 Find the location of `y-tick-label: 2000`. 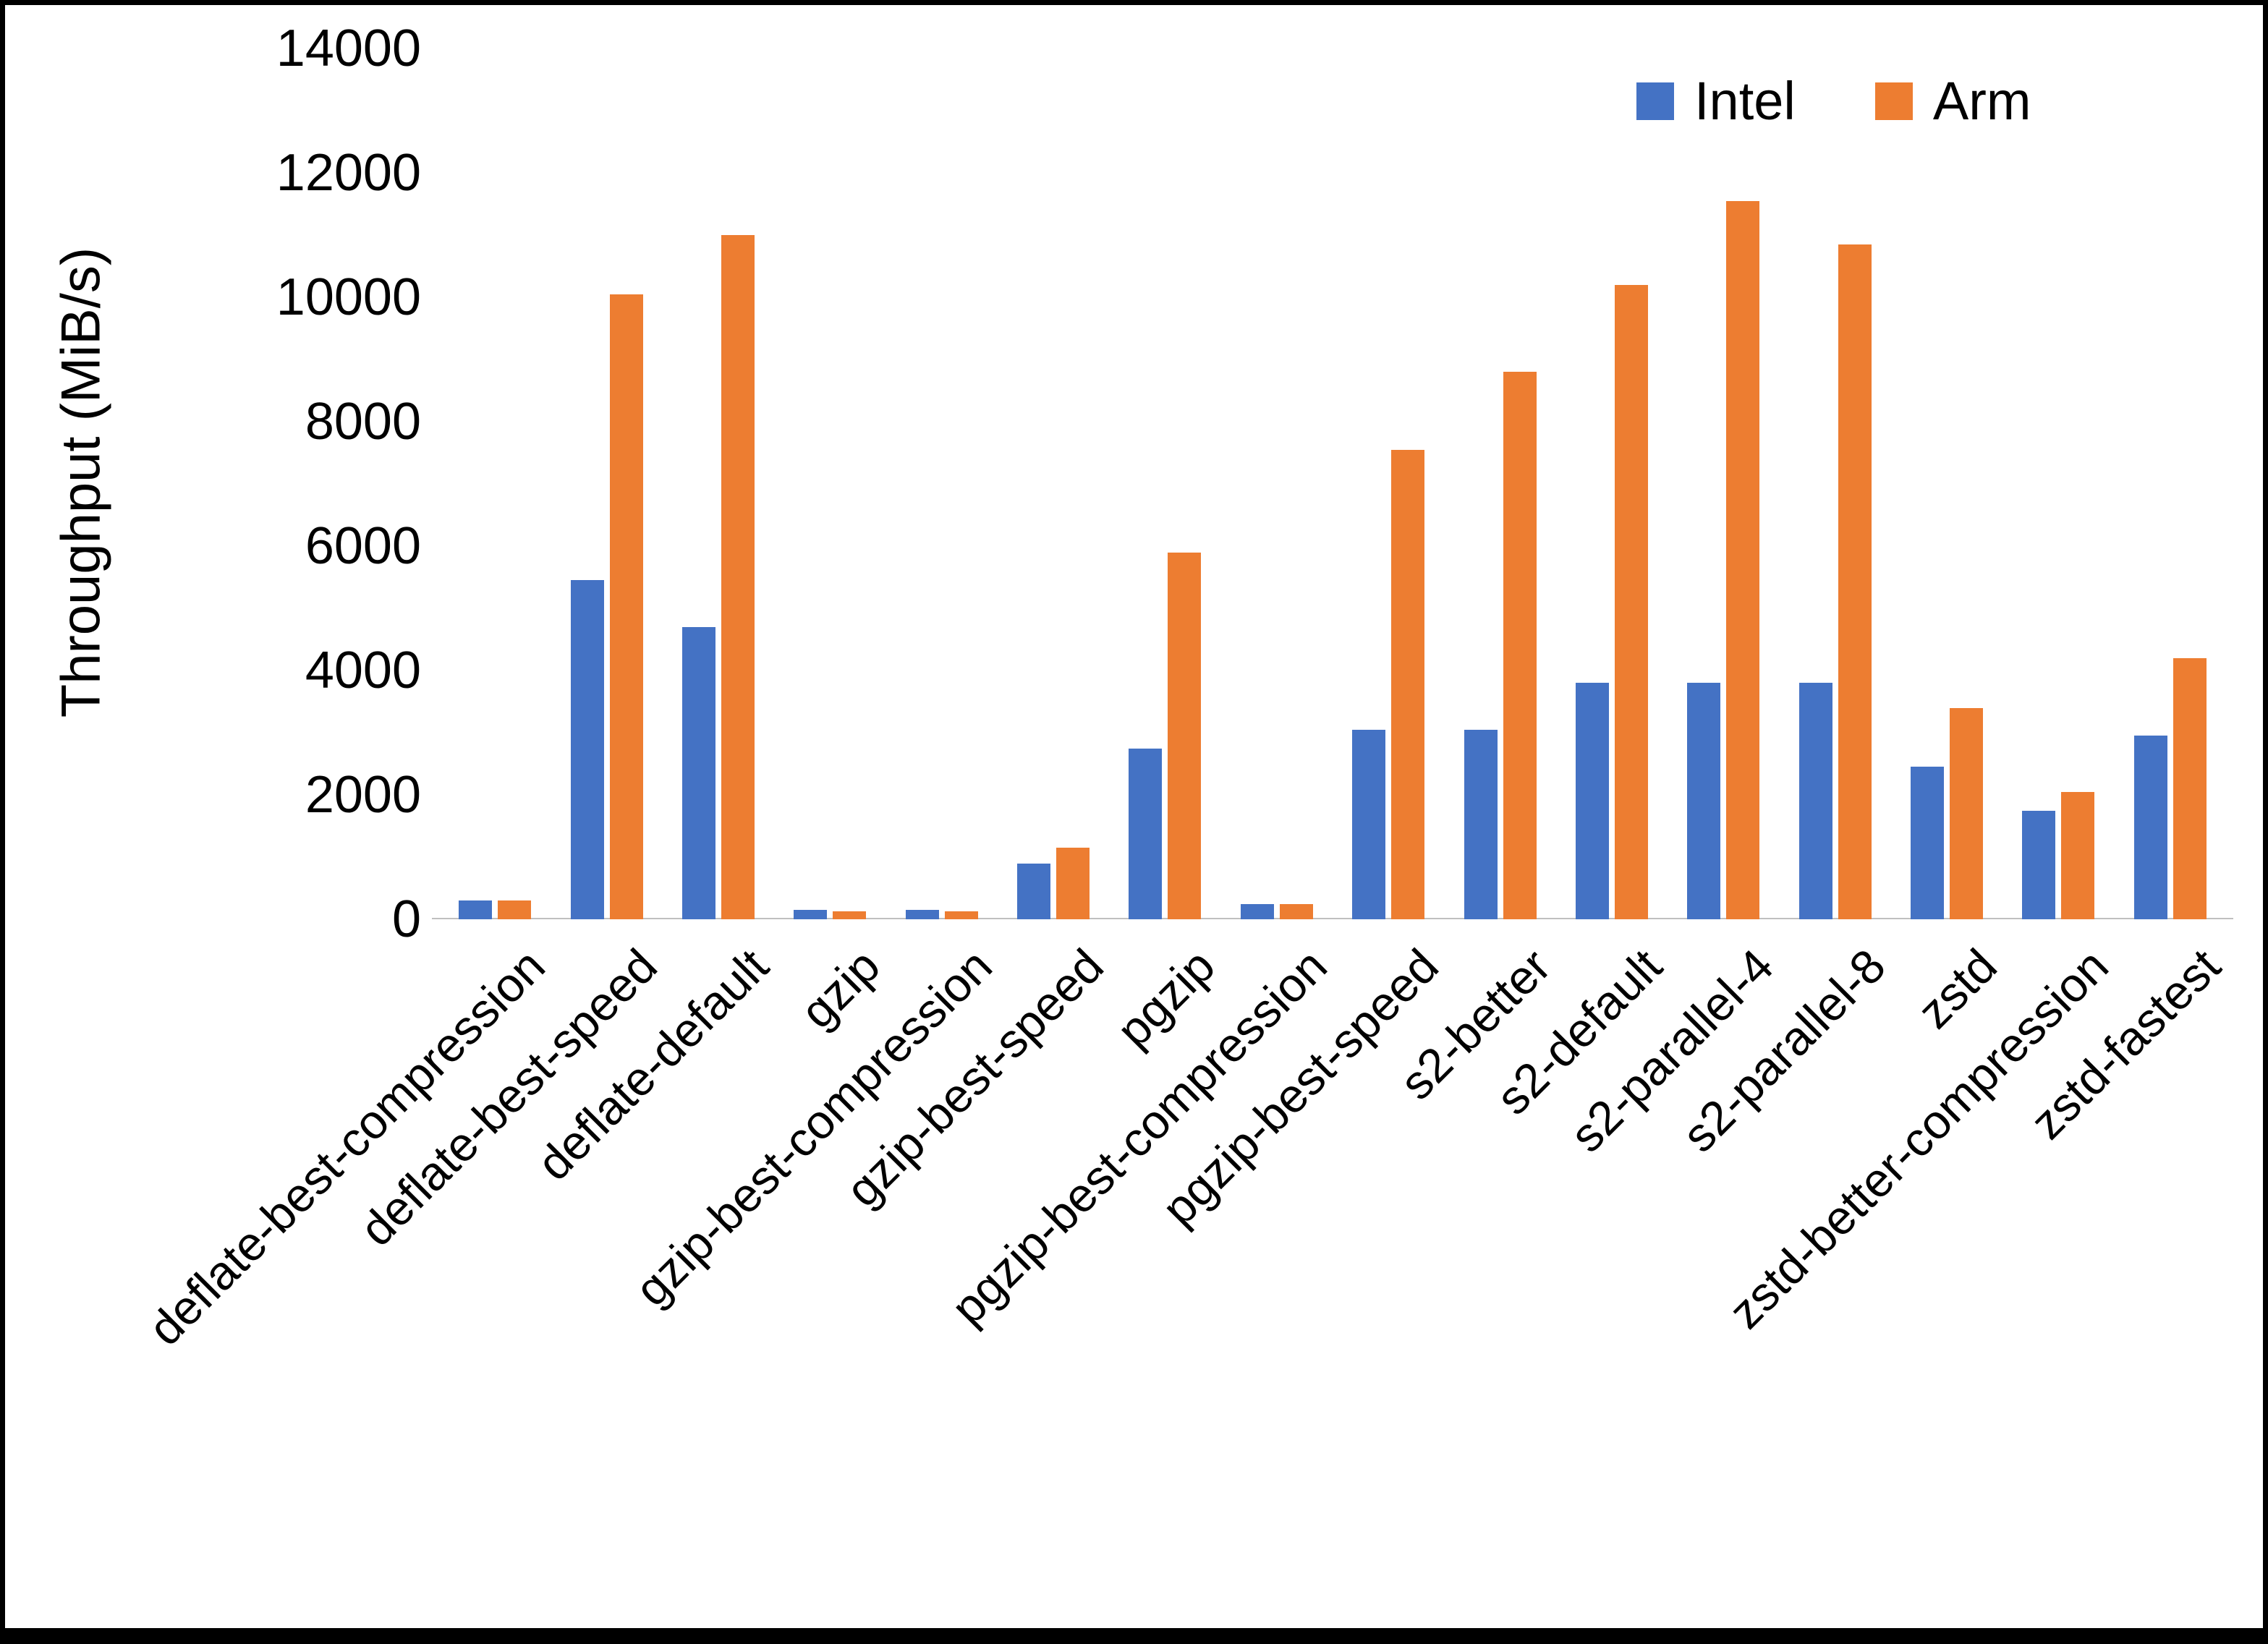

y-tick-label: 2000 is located at coordinates (363, 795).